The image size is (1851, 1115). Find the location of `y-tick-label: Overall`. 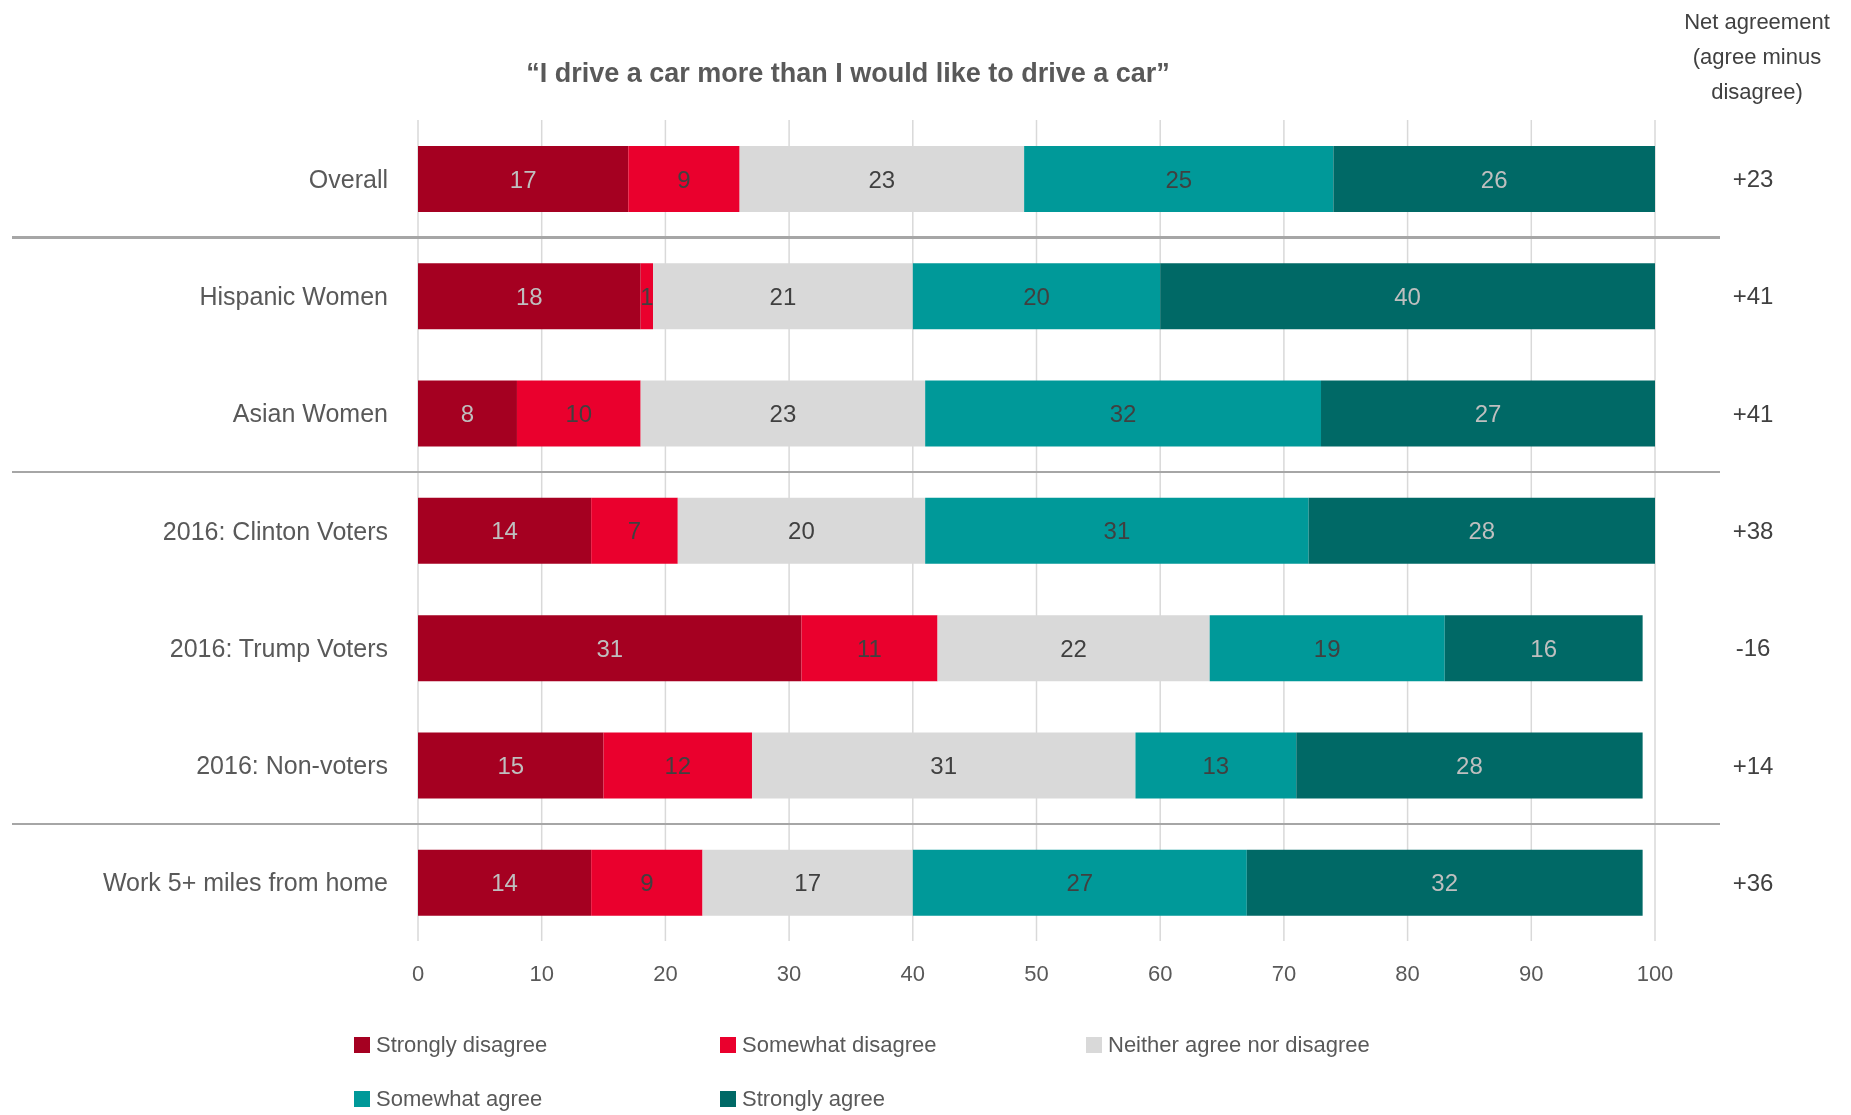

y-tick-label: Overall is located at coordinates (348, 178).